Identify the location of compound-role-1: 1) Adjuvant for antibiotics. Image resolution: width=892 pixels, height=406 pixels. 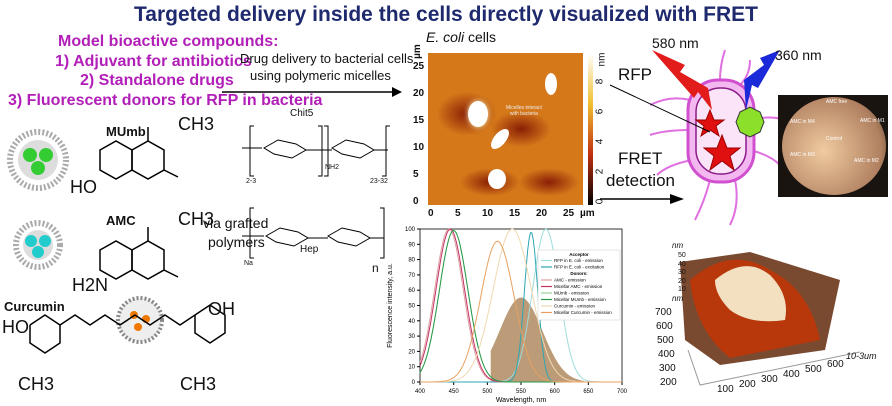
(153, 61).